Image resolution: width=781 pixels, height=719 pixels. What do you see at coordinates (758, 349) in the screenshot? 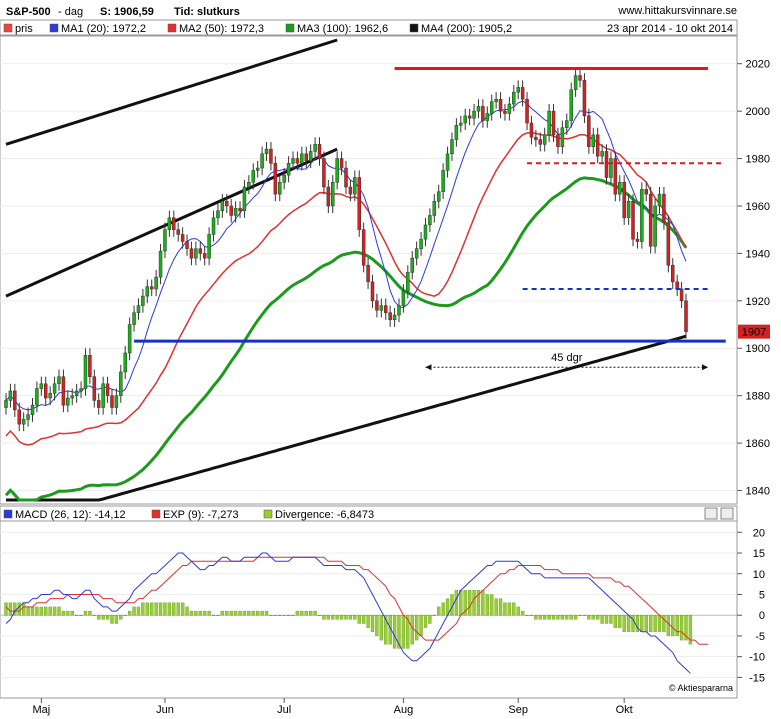
I see `y-tick-label: 1900` at bounding box center [758, 349].